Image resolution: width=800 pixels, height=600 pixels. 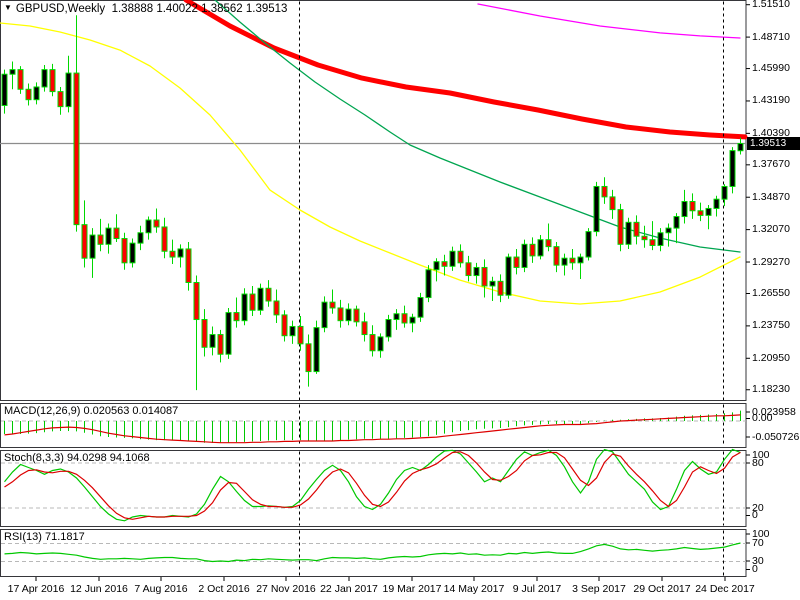 What do you see at coordinates (771, 389) in the screenshot?
I see `price-axis-tick: 1.18230` at bounding box center [771, 389].